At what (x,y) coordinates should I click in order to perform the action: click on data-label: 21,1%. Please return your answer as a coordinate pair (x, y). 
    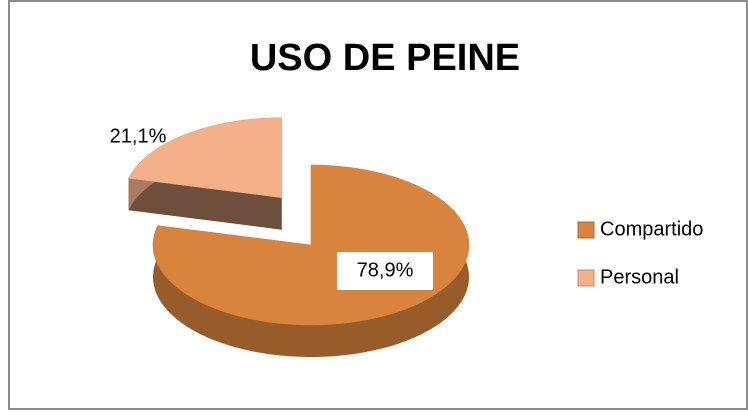
    Looking at the image, I should click on (138, 136).